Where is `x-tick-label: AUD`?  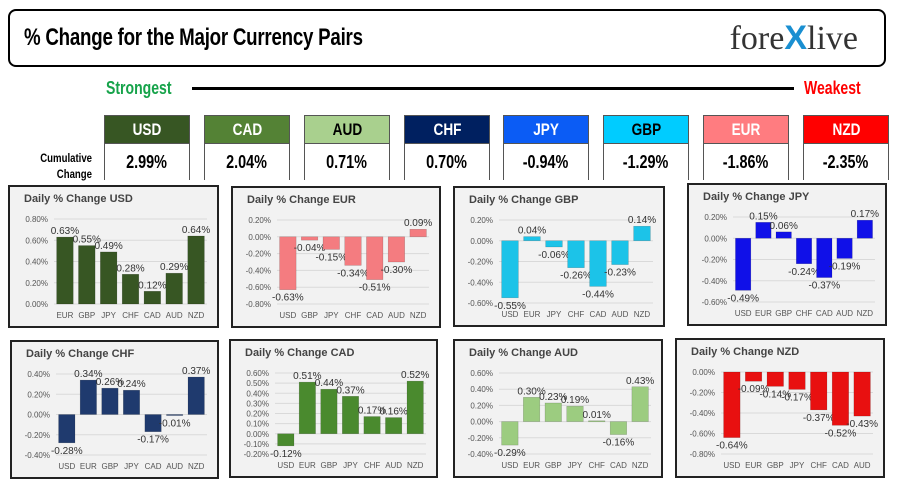 x-tick-label: AUD is located at coordinates (174, 466).